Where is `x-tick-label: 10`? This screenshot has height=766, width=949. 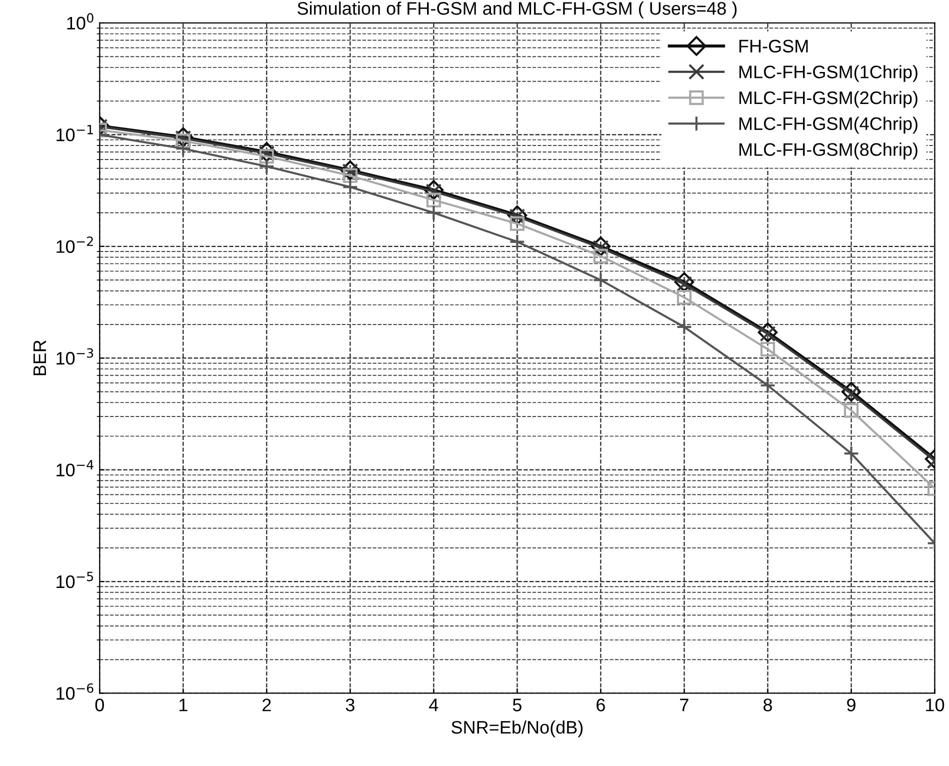
x-tick-label: 10 is located at coordinates (935, 705).